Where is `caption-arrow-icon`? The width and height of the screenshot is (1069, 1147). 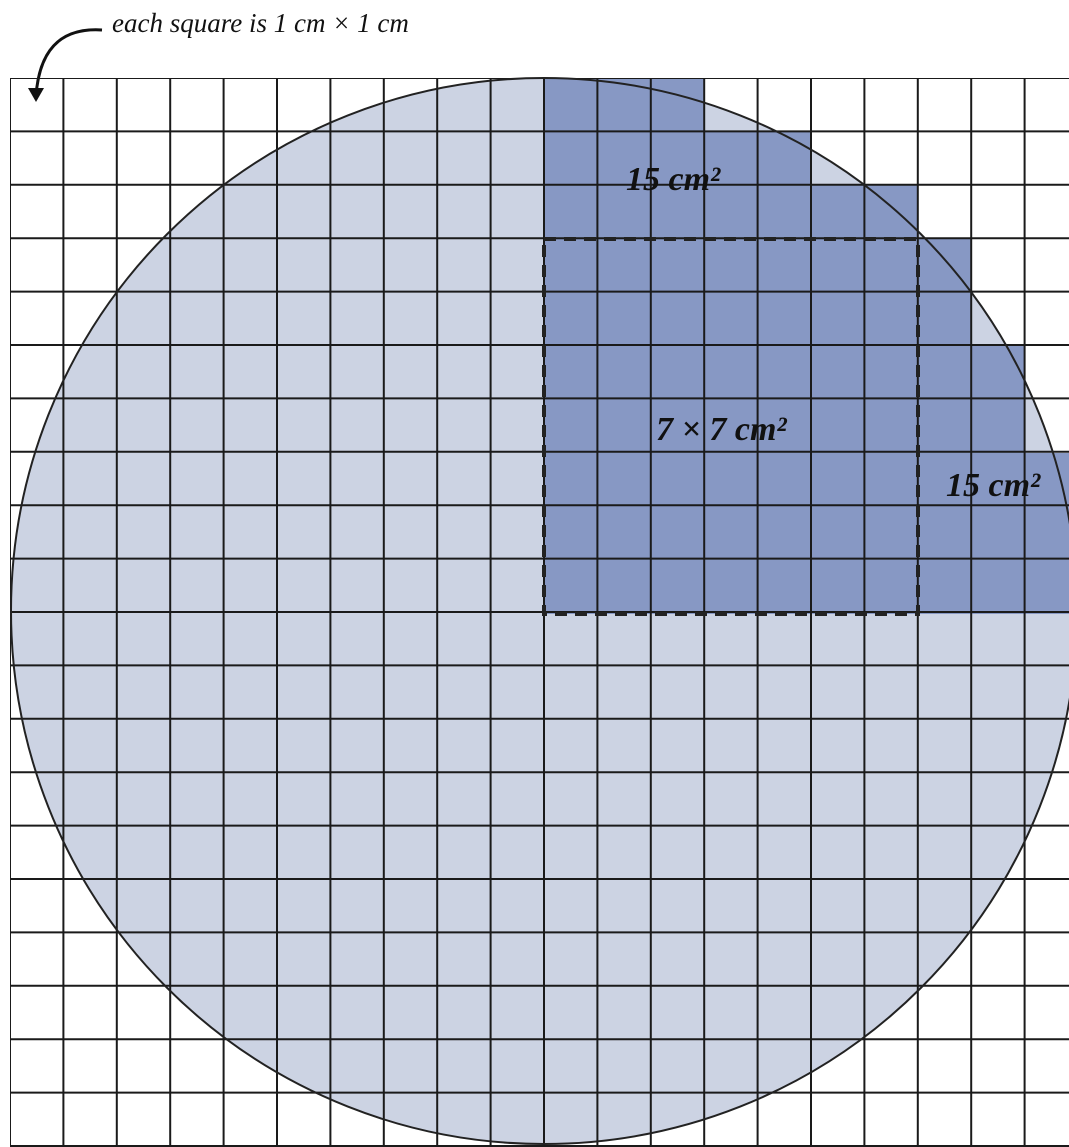 caption-arrow-icon is located at coordinates (69, 63).